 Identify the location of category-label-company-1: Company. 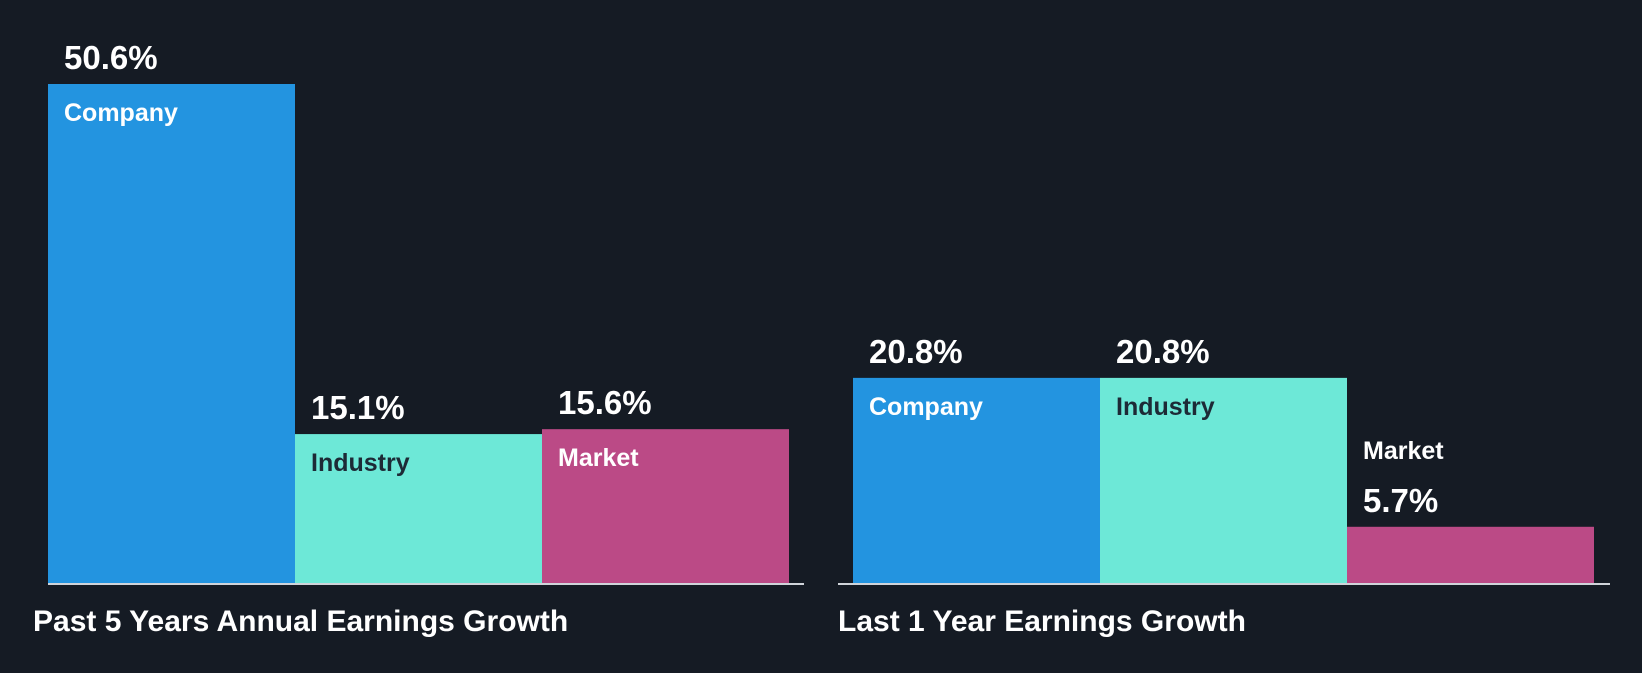
(926, 407).